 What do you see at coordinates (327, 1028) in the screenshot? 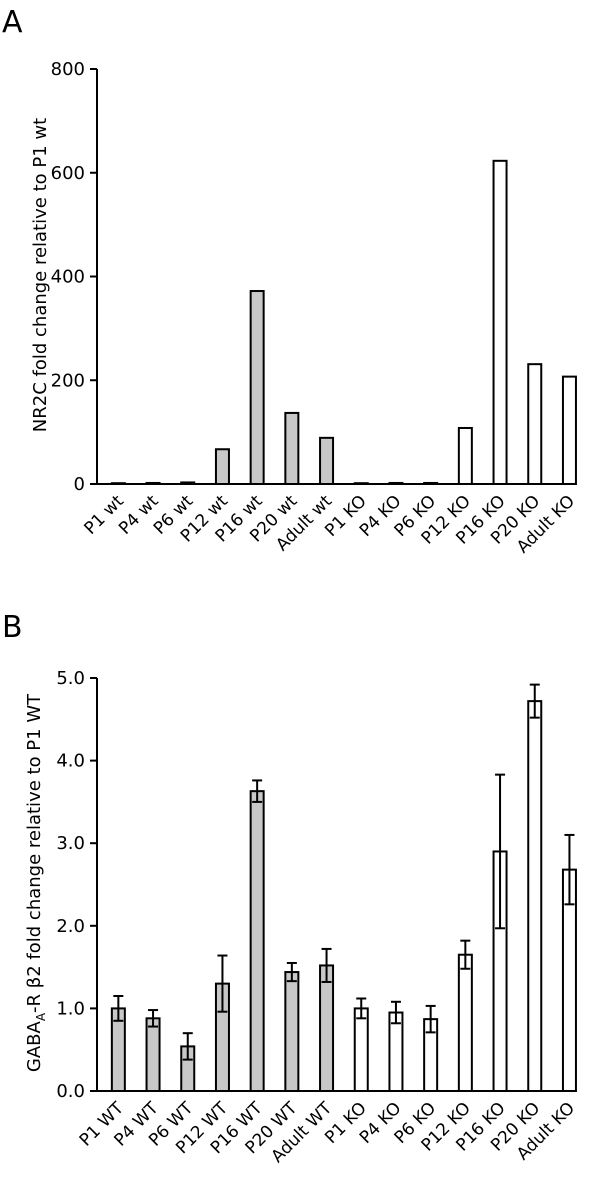
I see `panel-b-bar-adult-wt` at bounding box center [327, 1028].